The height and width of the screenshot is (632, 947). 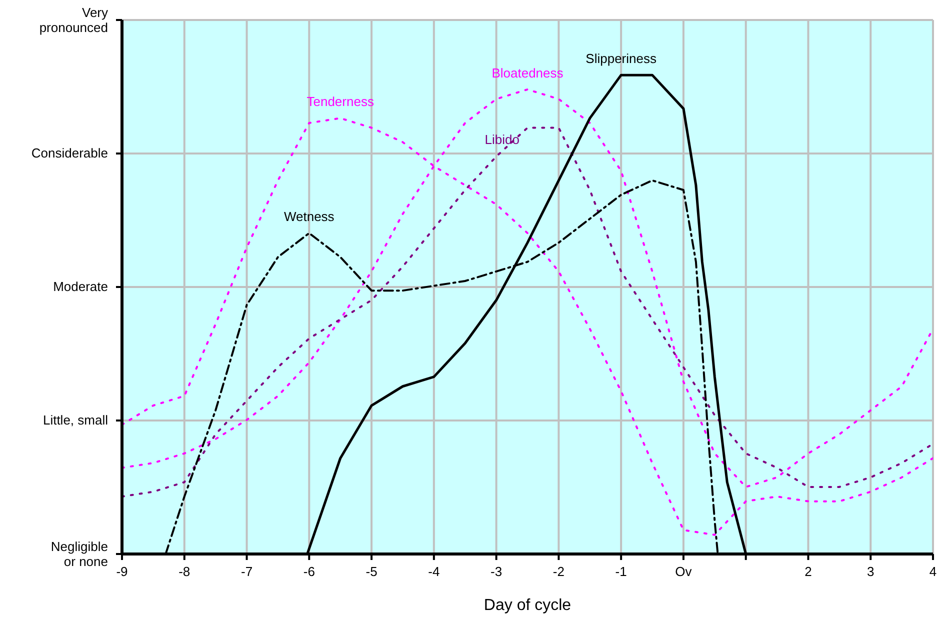 I want to click on x-tick-label: -3, so click(x=496, y=571).